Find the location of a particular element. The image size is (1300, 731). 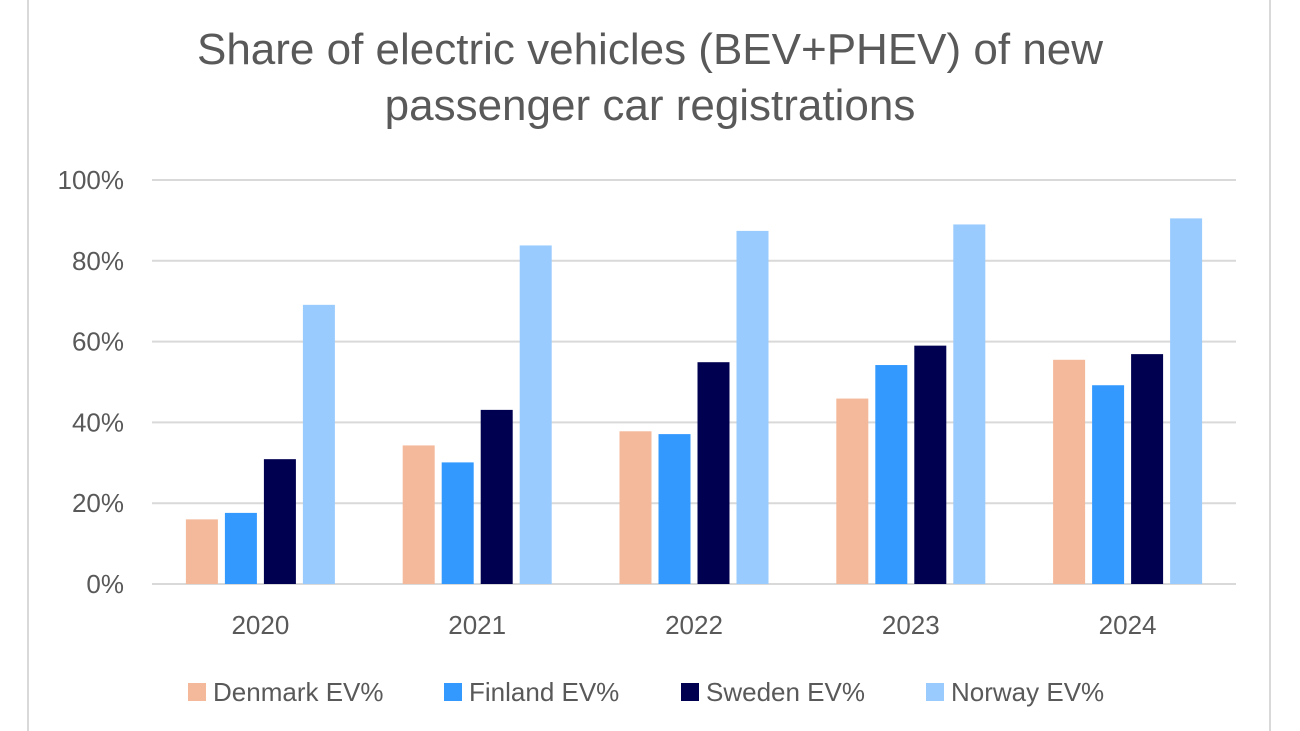

x-category-label: 2022 is located at coordinates (694, 625).